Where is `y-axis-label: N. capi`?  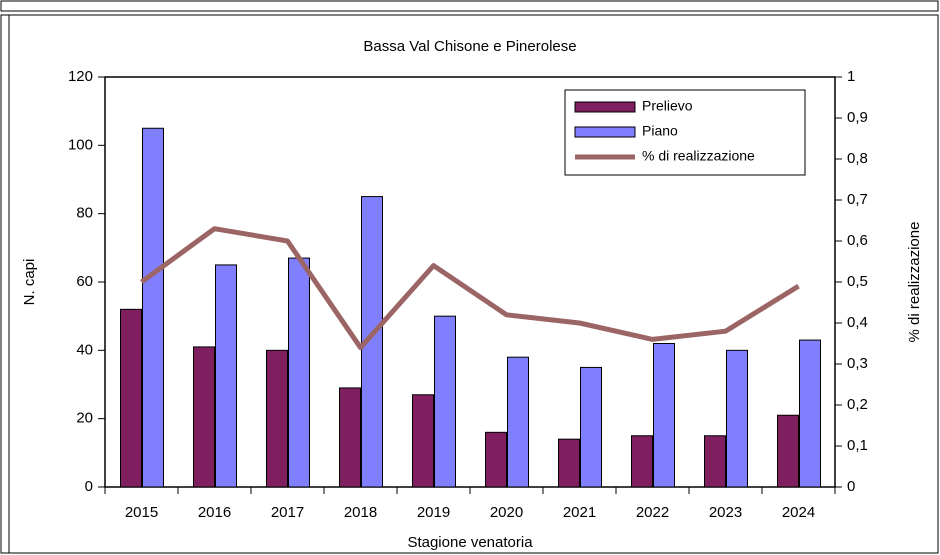 y-axis-label: N. capi is located at coordinates (29, 282).